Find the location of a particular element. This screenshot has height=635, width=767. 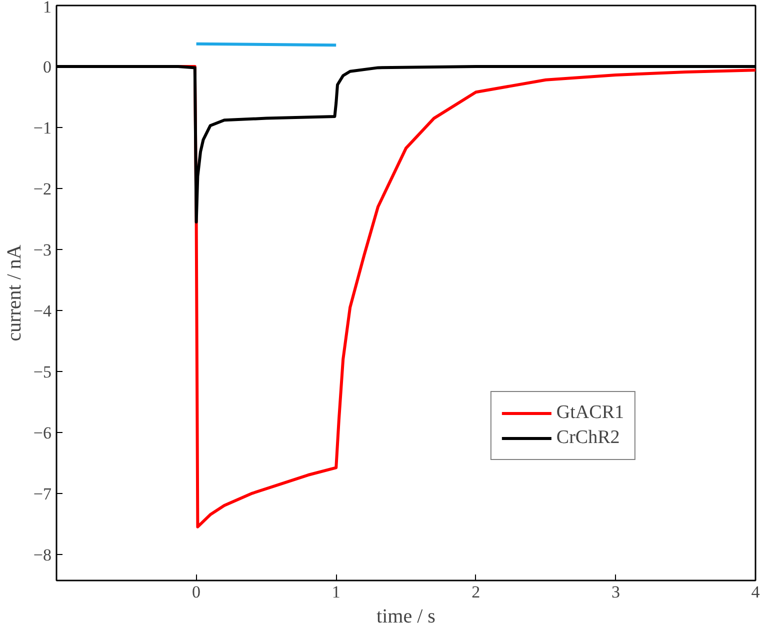

y-tick-label: 1 is located at coordinates (47, 8).